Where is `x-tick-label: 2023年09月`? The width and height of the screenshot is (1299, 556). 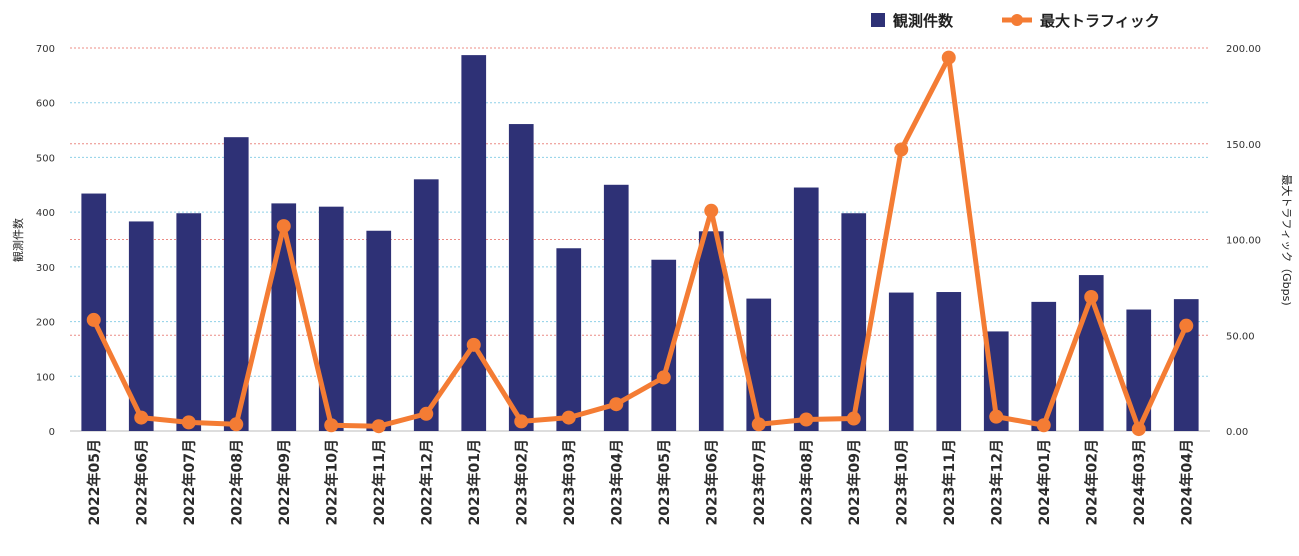 x-tick-label: 2023年09月 is located at coordinates (854, 482).